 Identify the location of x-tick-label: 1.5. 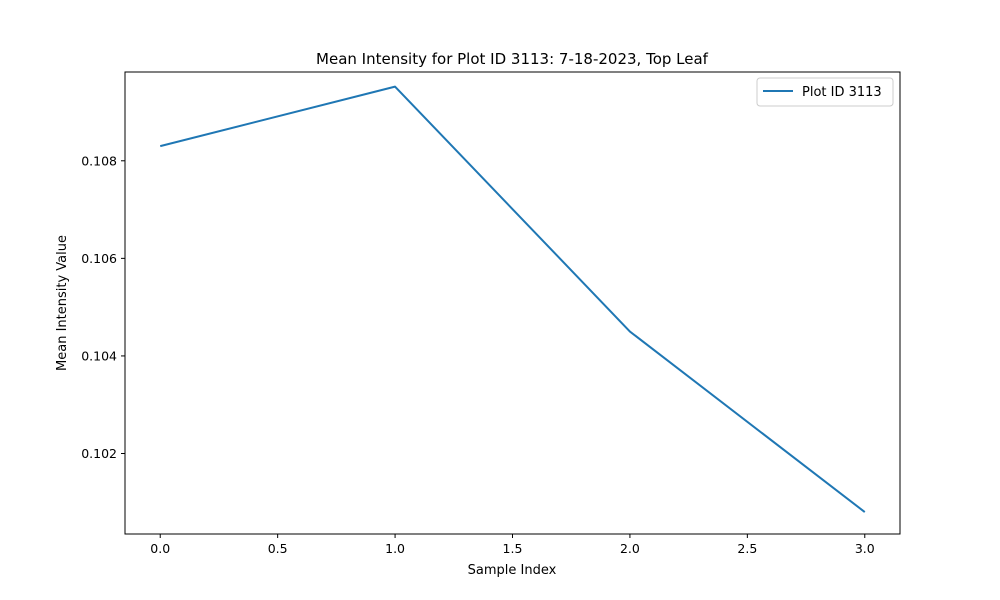
(513, 548).